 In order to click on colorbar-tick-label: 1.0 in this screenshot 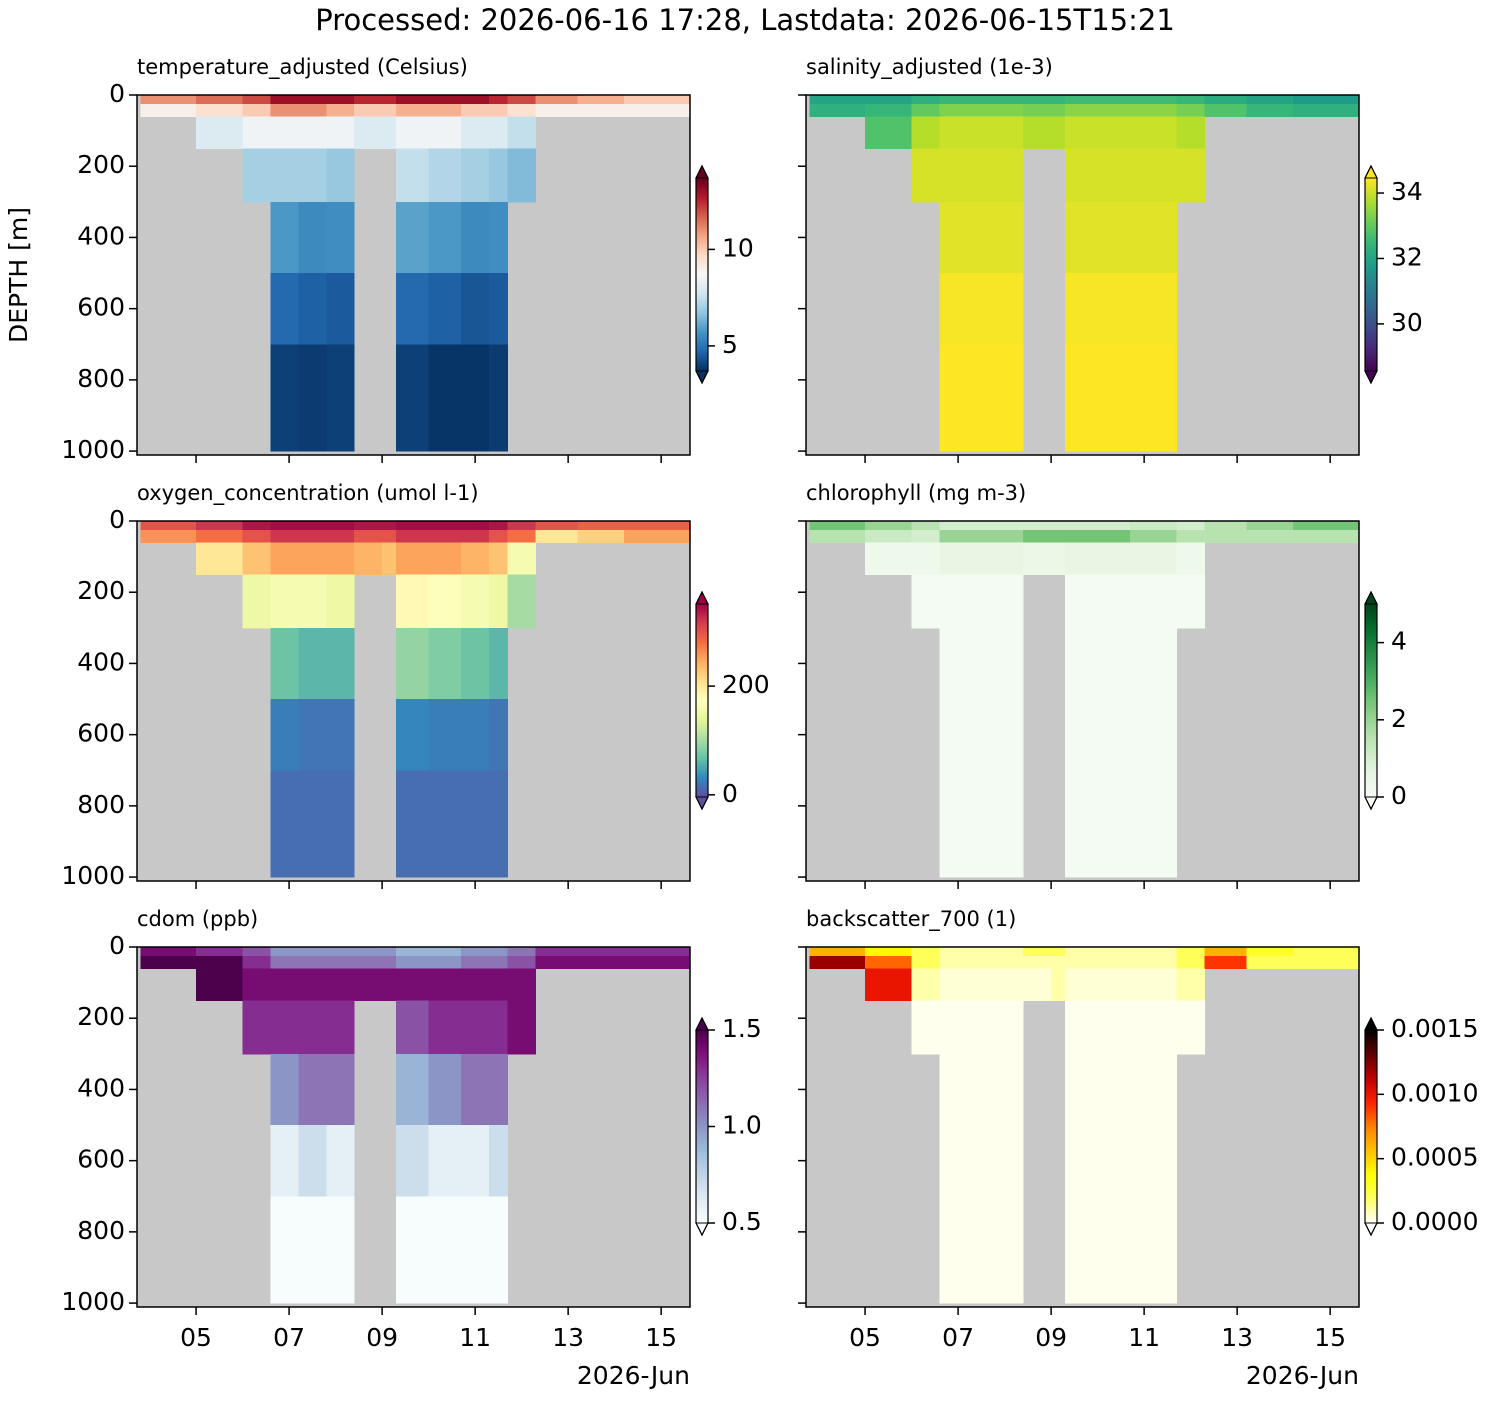, I will do `click(742, 1125)`.